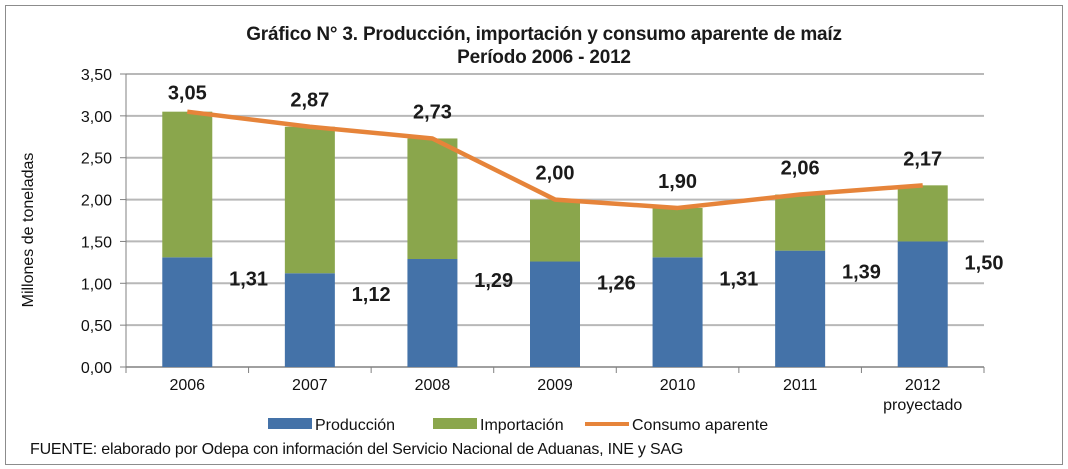  What do you see at coordinates (187, 94) in the screenshot?
I see `data-label-consumo: 3,05` at bounding box center [187, 94].